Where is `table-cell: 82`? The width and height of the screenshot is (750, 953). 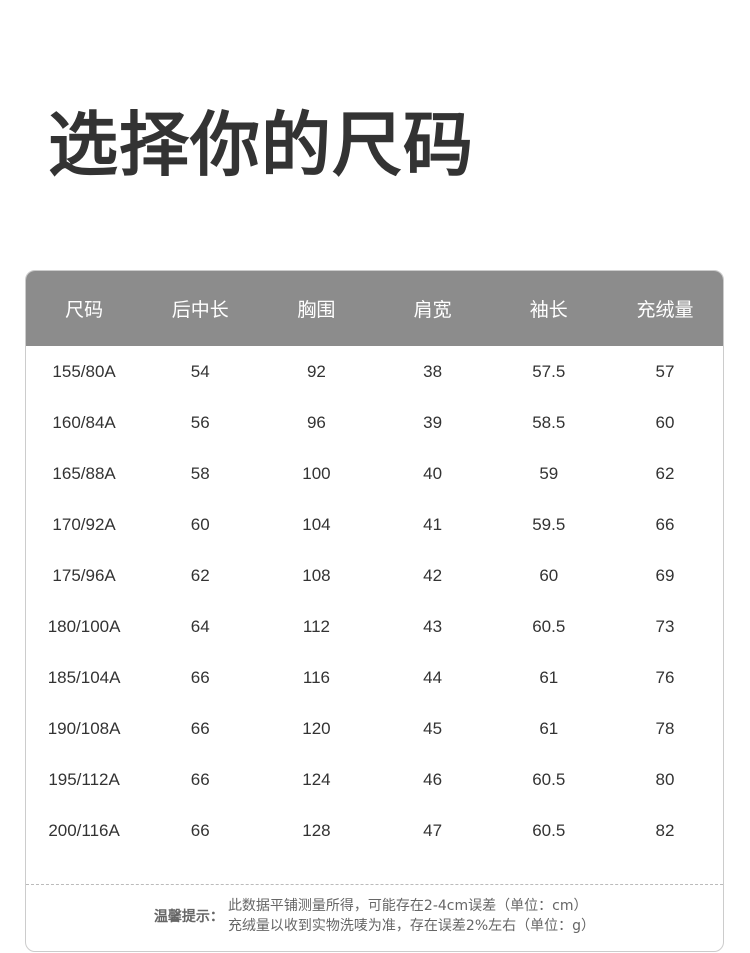
table-cell: 82 is located at coordinates (665, 830).